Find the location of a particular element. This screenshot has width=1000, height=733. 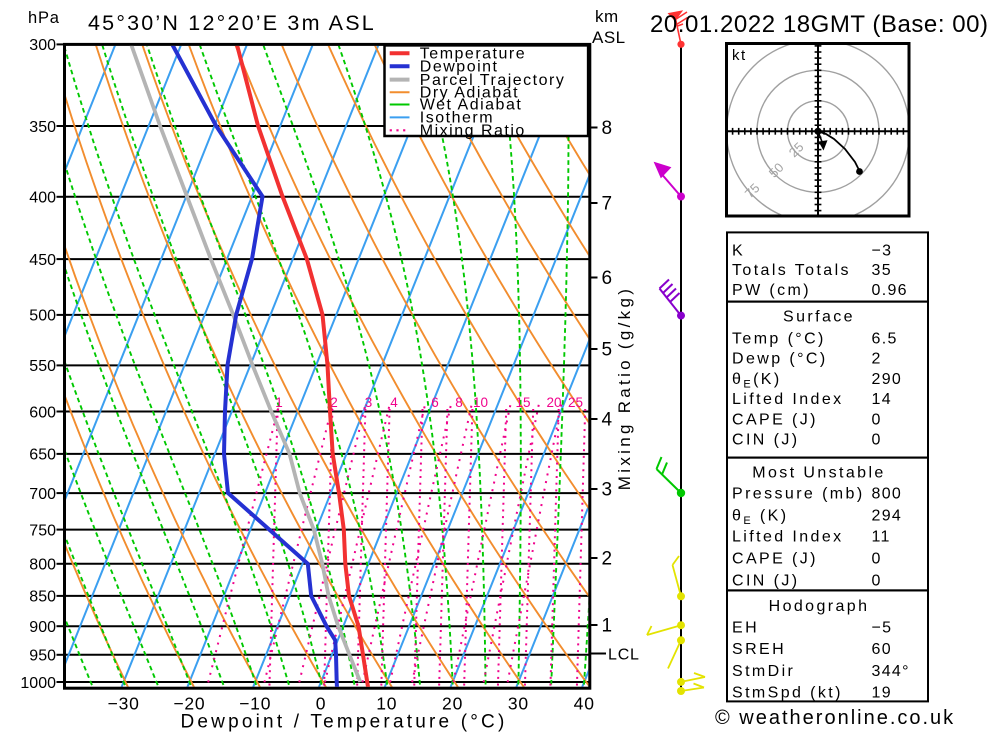

svg-text: 6.5 is located at coordinates (885, 338).